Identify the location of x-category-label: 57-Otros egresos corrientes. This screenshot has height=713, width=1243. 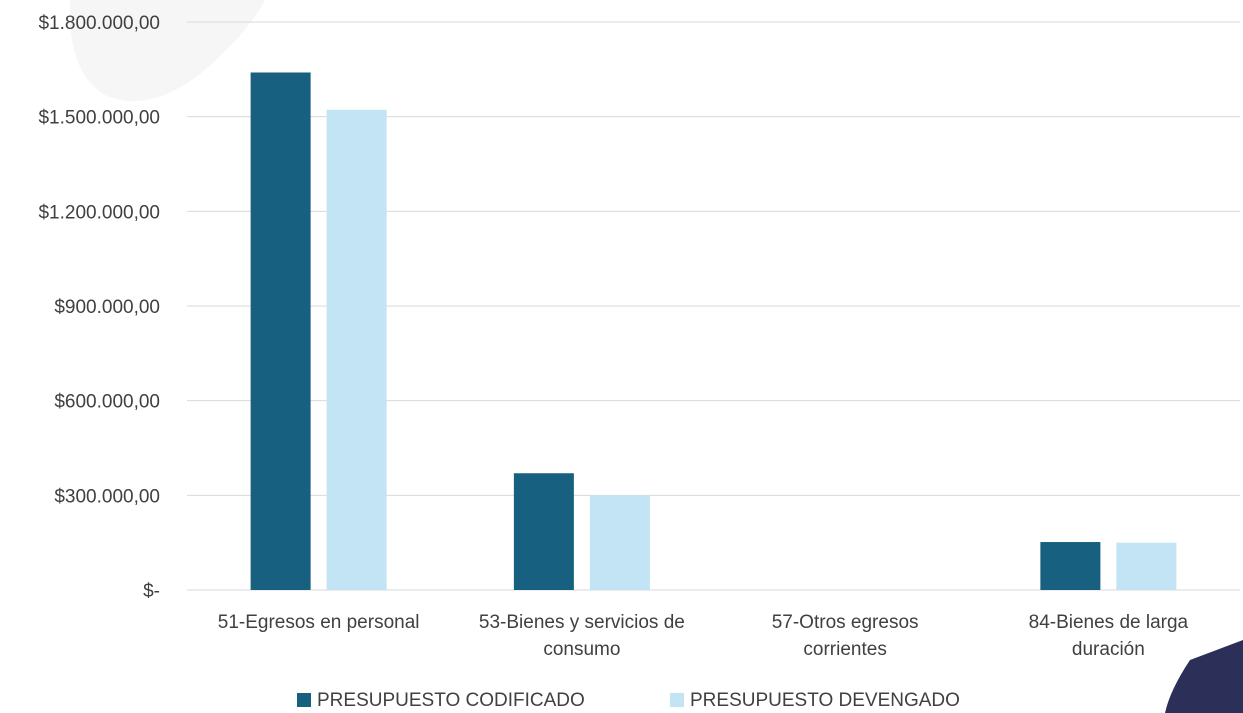
(845, 636).